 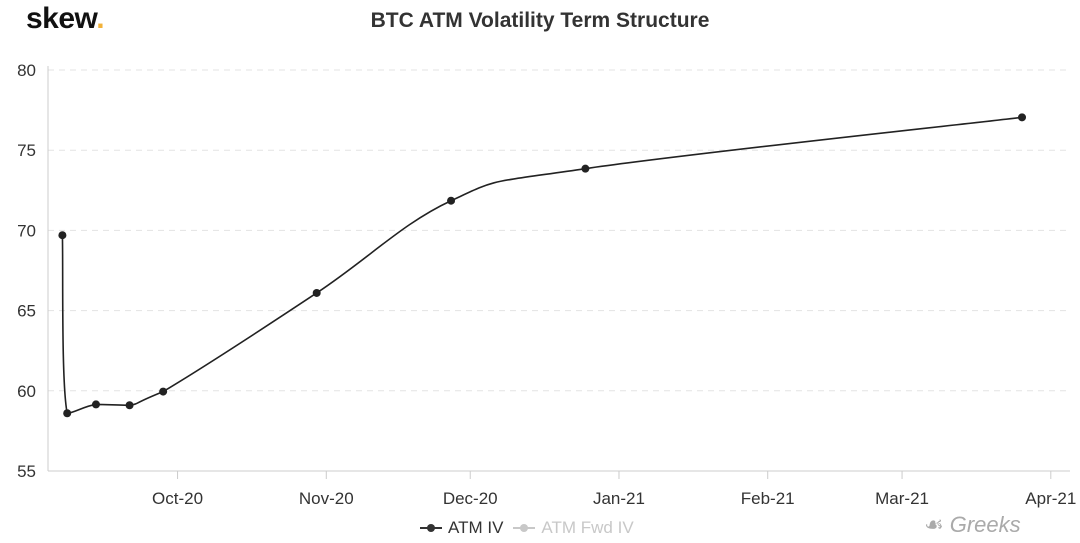 I want to click on x-tick-label: Mar-21, so click(x=902, y=498).